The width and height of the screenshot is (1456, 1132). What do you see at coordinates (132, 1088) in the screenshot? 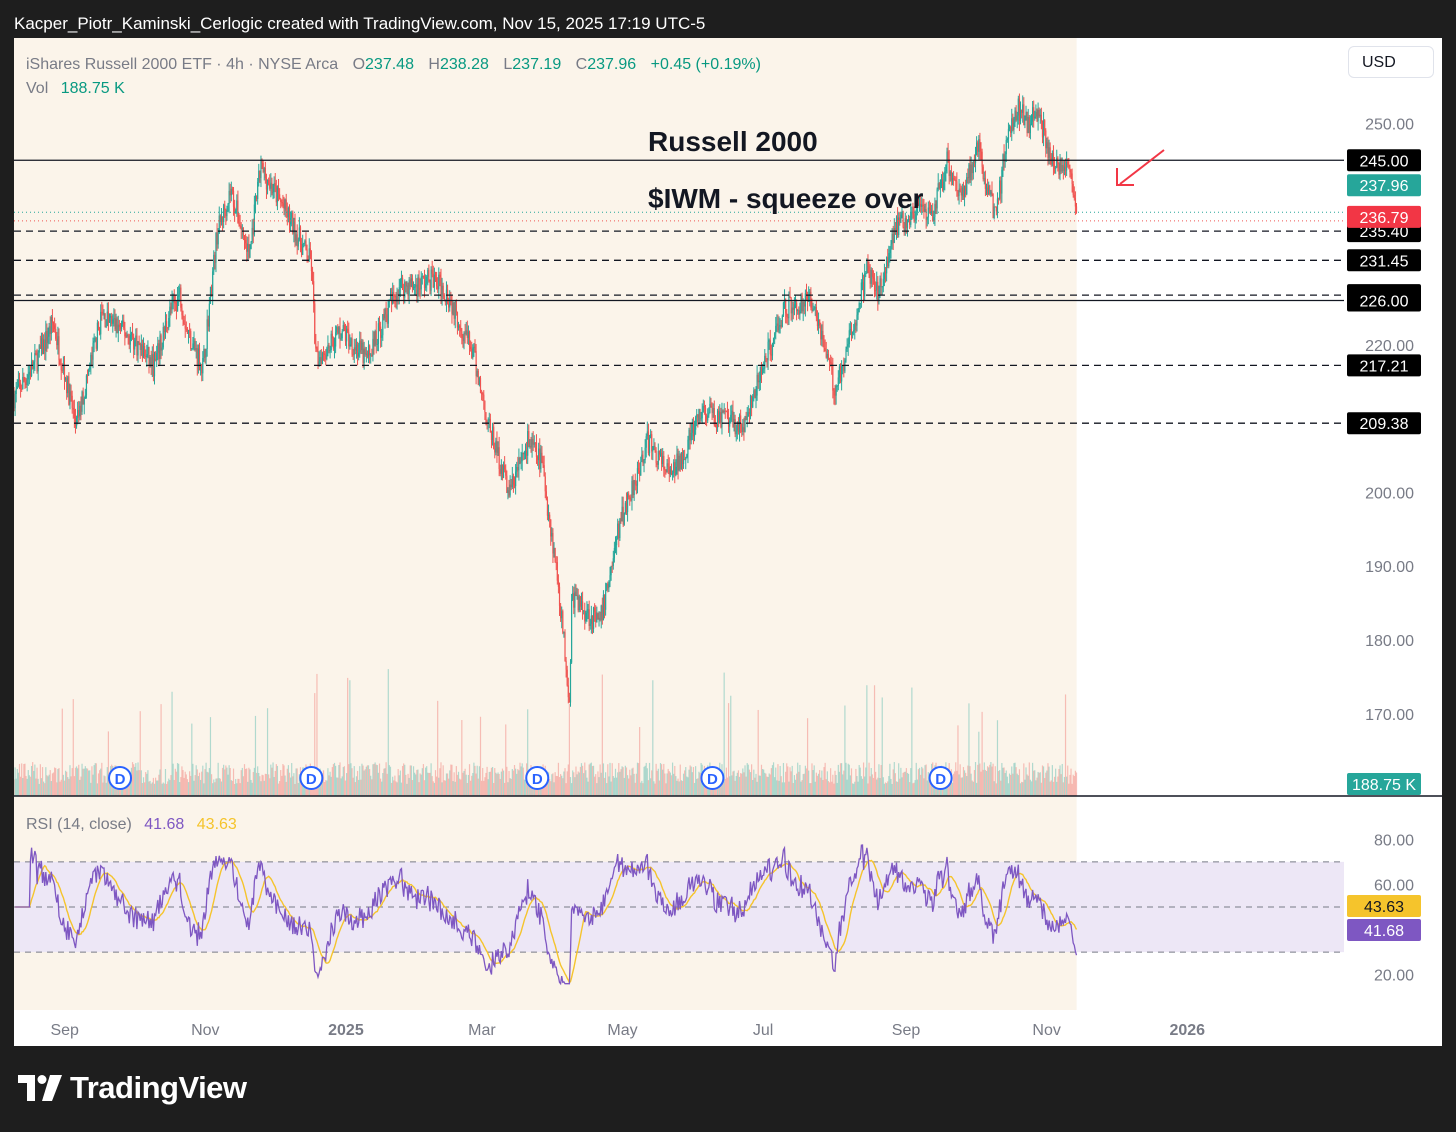
I see `tradingview-brand: TradingView` at bounding box center [132, 1088].